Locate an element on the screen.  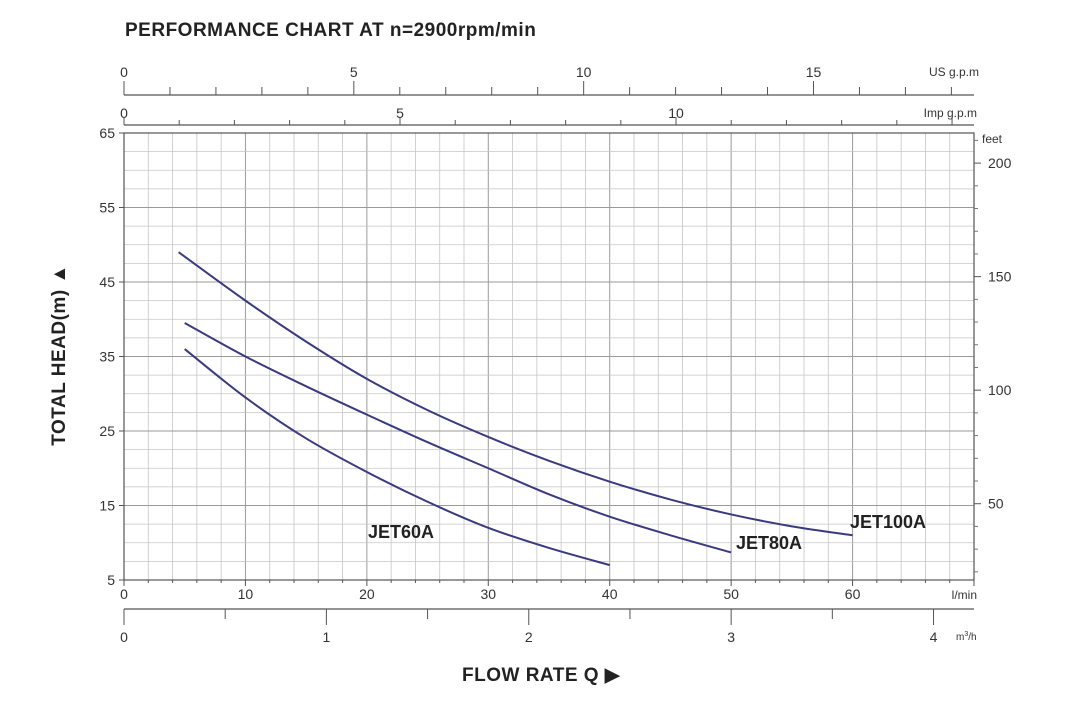
m3h-tick-label: 1 is located at coordinates (326, 637).